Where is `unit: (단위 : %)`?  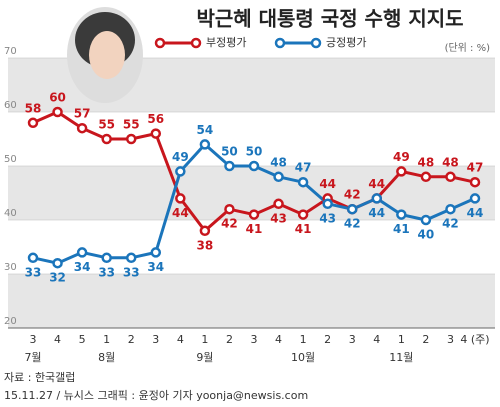 unit: (단위 : %) is located at coordinates (468, 47).